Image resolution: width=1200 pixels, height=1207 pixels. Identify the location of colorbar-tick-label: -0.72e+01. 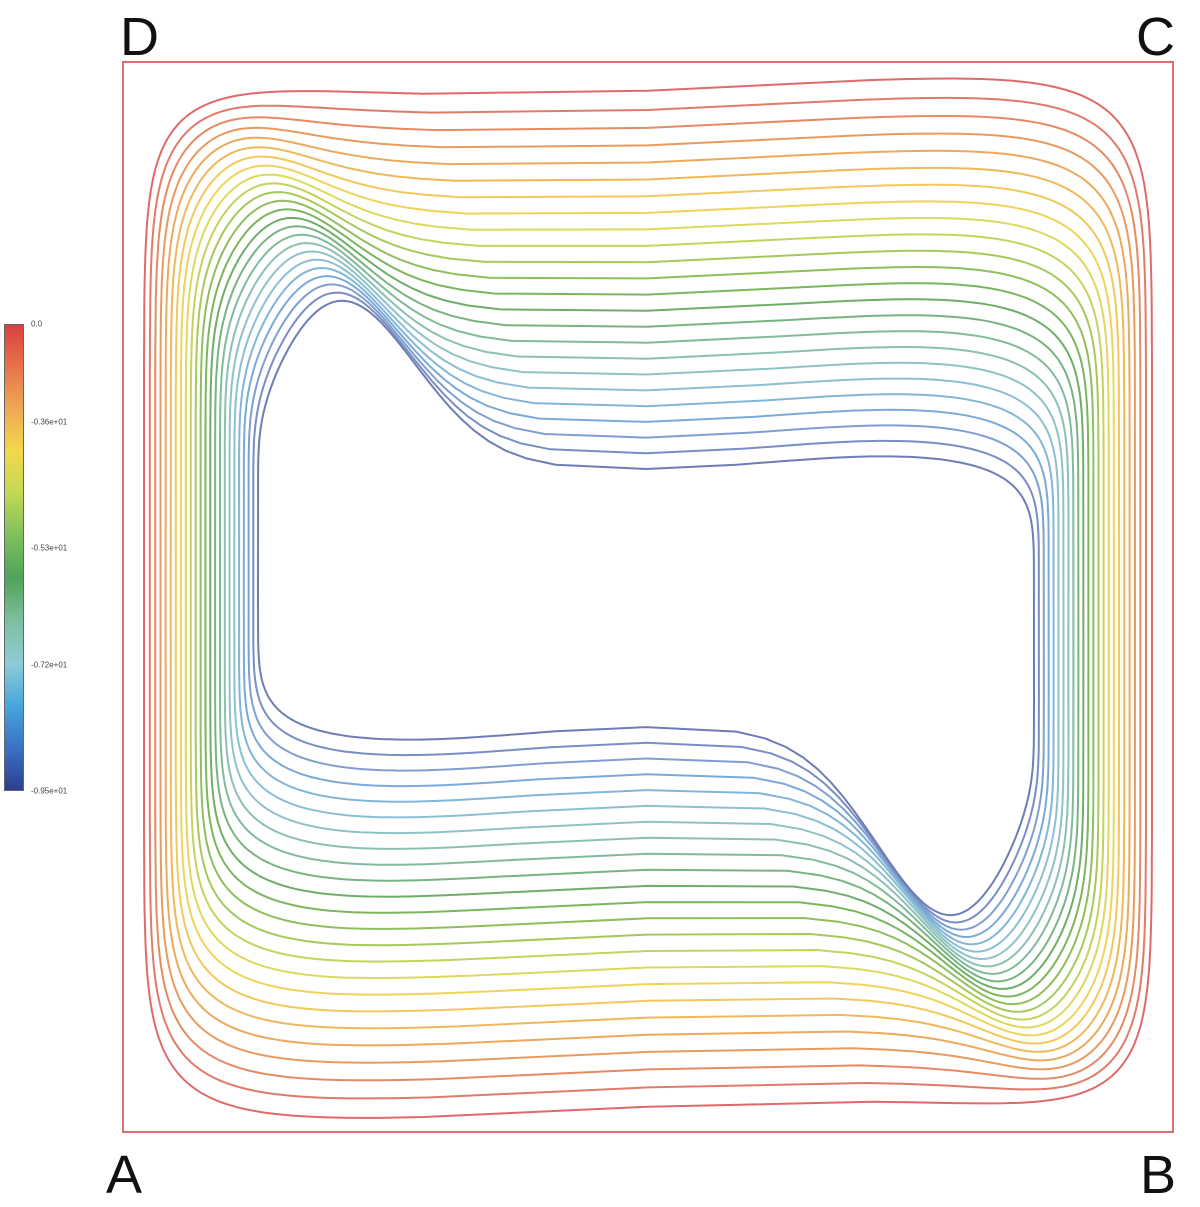
(49, 665).